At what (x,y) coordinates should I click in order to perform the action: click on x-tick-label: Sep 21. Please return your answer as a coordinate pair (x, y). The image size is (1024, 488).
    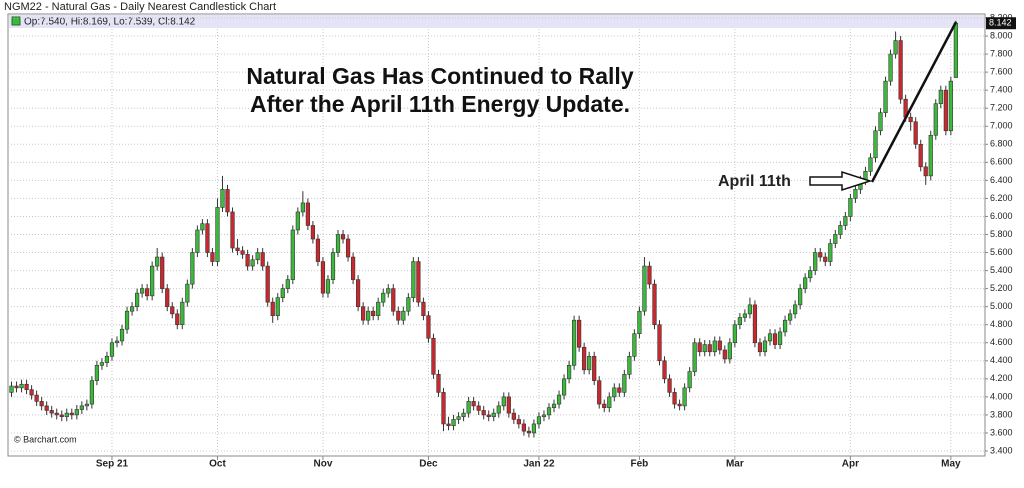
    Looking at the image, I should click on (112, 464).